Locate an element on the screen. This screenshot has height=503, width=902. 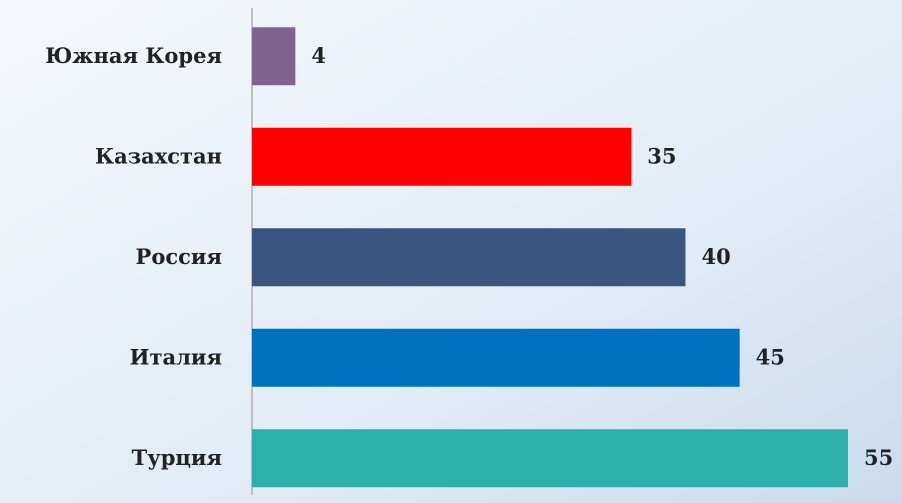
category-label: Россия is located at coordinates (179, 256).